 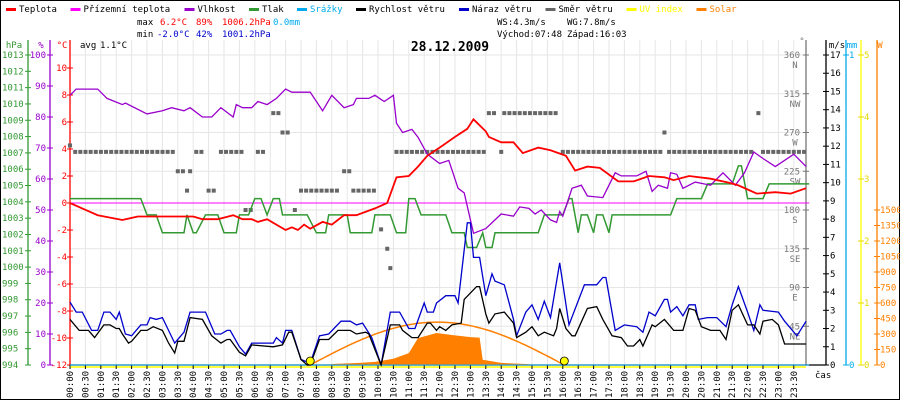 What do you see at coordinates (64, 123) in the screenshot?
I see `temperature-label: 6` at bounding box center [64, 123].